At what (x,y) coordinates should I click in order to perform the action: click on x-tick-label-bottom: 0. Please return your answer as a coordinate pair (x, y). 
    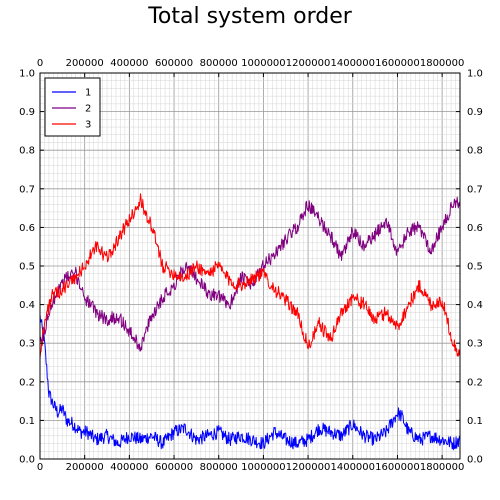
    Looking at the image, I should click on (40, 467).